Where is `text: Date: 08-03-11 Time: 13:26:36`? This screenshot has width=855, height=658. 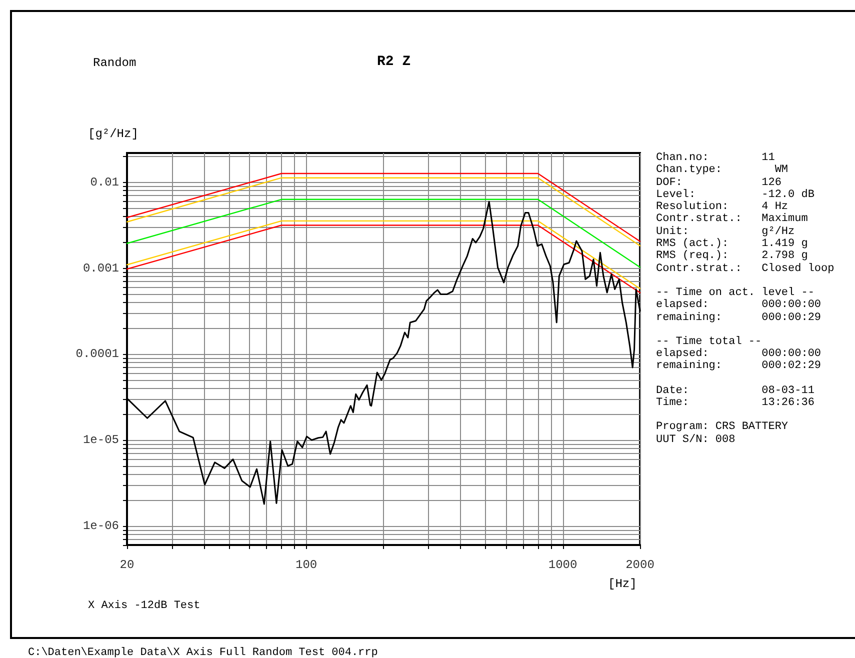 text: Date: 08-03-11 Time: 13:26:36 is located at coordinates (735, 397).